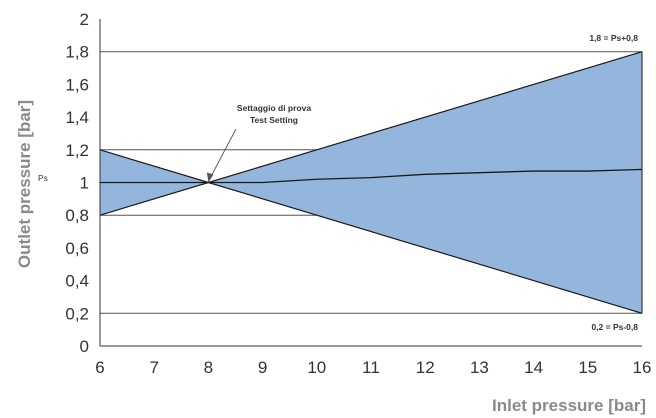  I want to click on series, so click(371, 176).